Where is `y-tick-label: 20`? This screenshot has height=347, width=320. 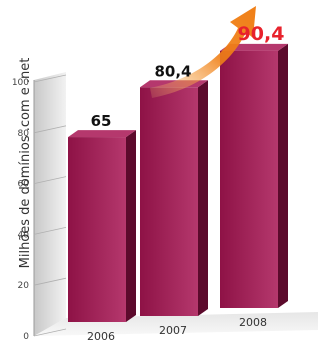
y-tick-label: 20 is located at coordinates (24, 286).